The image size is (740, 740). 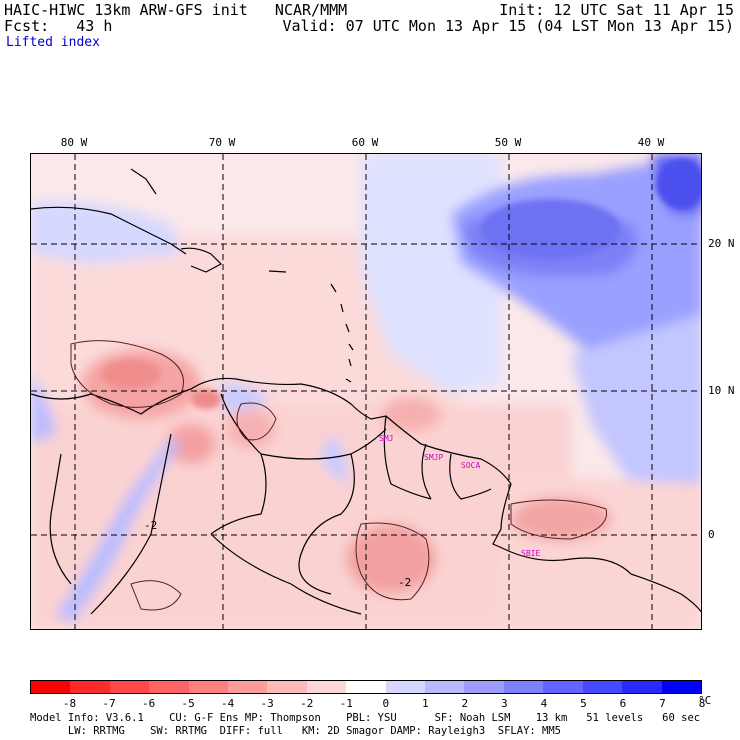 I want to click on station-labels: SMJ SMJP SOCA SBIE, so click(x=459, y=496).